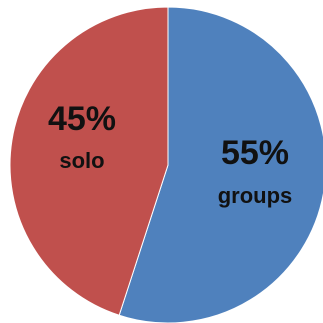 The width and height of the screenshot is (323, 323). I want to click on slice-solo-name-label: solo, so click(81, 160).